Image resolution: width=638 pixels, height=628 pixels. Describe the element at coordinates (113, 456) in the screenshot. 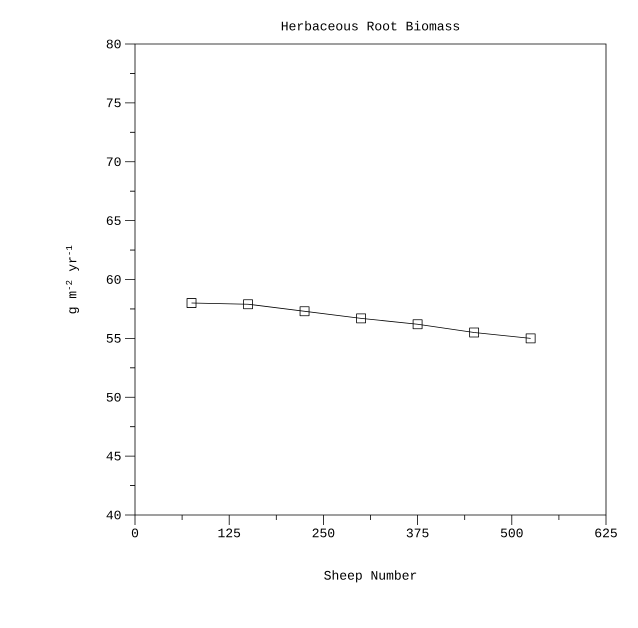

I see `y-tick-label: 45` at that location.